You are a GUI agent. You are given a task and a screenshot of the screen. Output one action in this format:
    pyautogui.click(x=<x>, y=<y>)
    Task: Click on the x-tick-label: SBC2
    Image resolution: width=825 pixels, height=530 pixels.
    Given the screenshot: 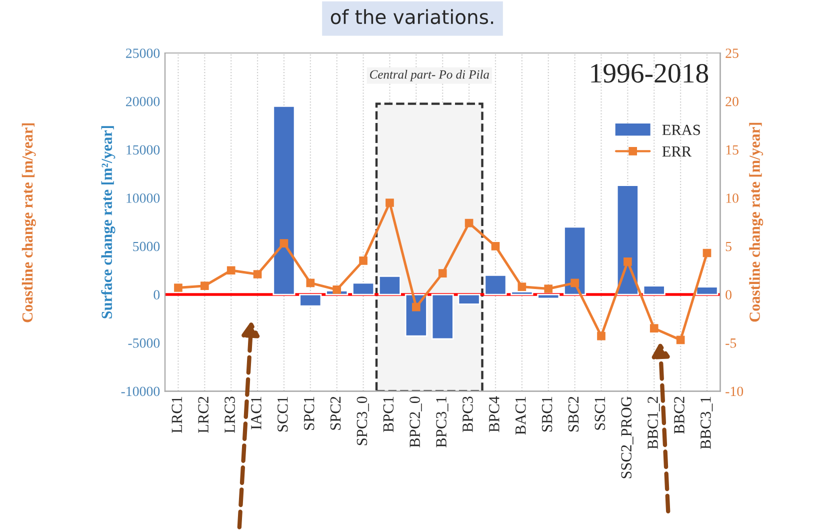 What is the action you would take?
    pyautogui.click(x=573, y=414)
    